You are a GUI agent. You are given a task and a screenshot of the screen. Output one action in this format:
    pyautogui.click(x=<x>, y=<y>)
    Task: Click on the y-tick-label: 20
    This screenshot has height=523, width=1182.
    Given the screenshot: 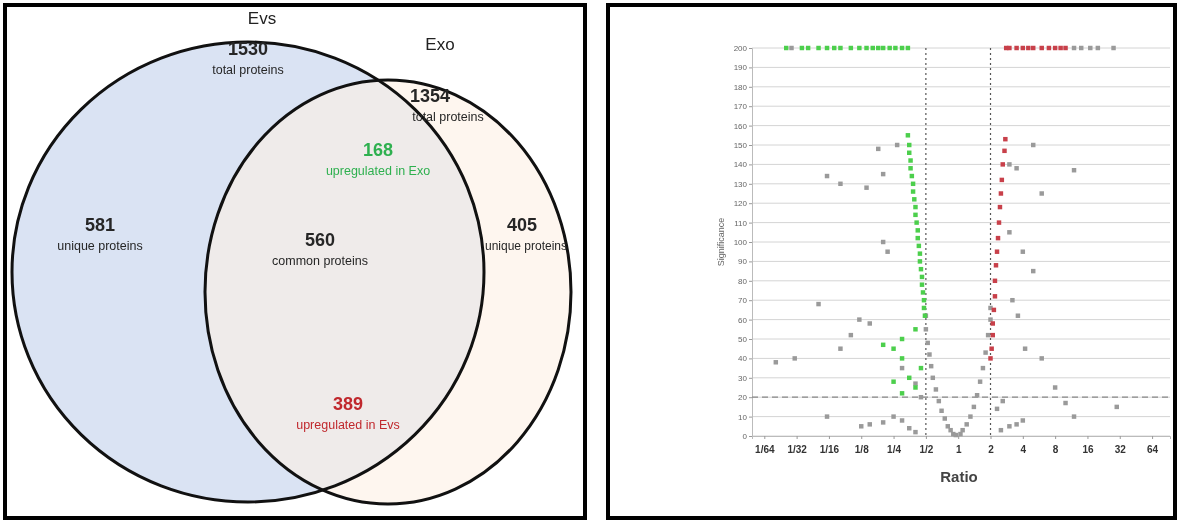 What is the action you would take?
    pyautogui.click(x=743, y=398)
    